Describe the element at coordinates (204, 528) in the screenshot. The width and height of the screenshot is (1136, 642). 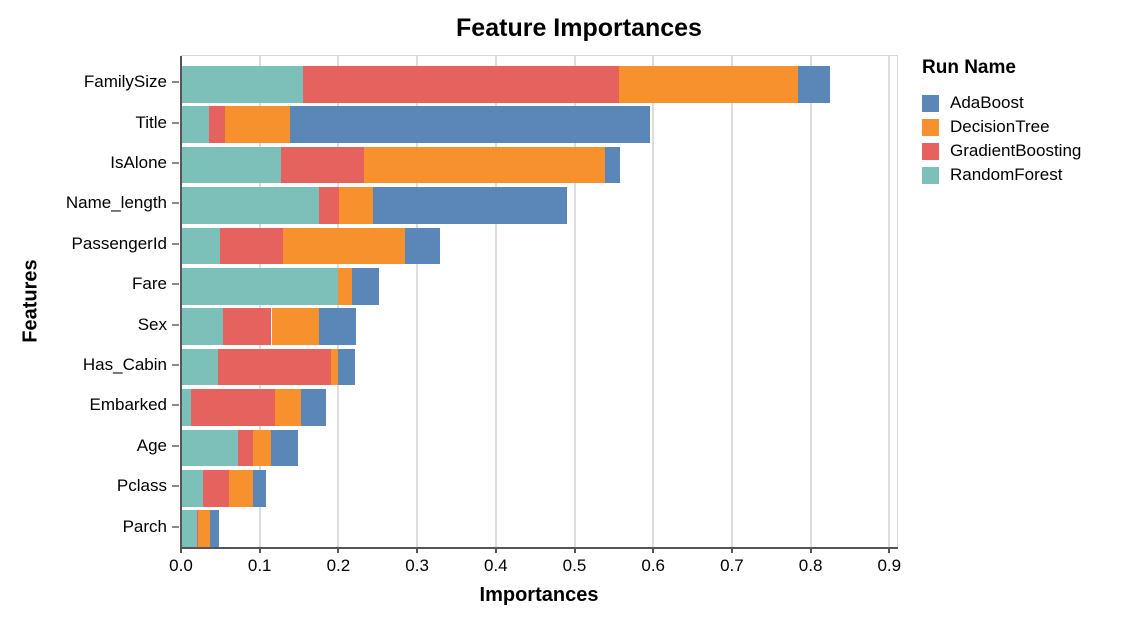
I see `bar-segment-decisiontree-parch` at that location.